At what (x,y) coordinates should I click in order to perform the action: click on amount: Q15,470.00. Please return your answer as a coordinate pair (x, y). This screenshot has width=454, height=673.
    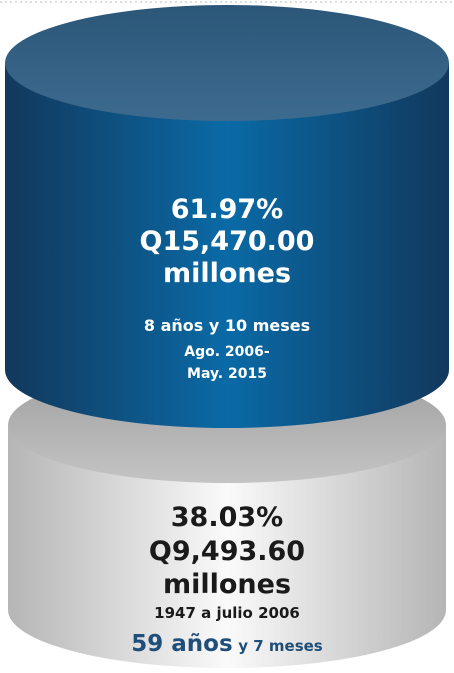
    Looking at the image, I should click on (227, 241).